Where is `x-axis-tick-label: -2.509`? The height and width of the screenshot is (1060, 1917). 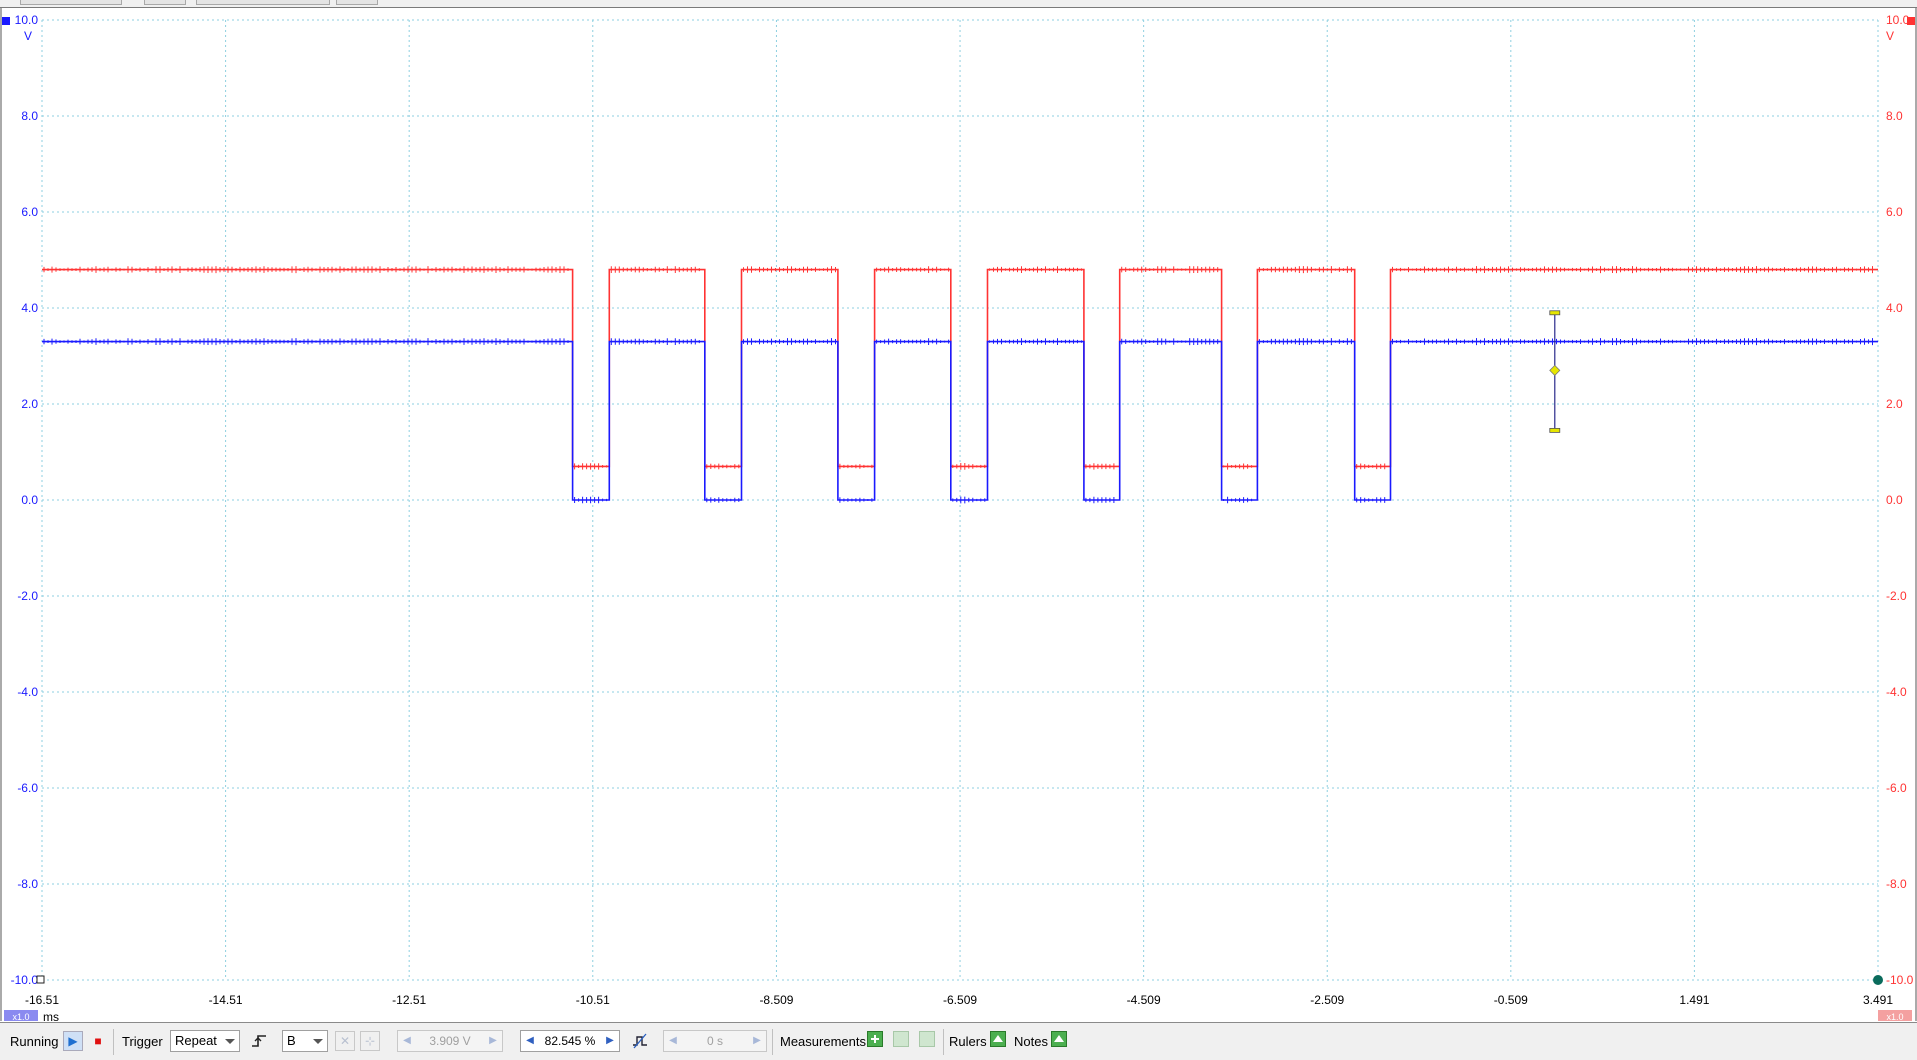 x-axis-tick-label: -2.509 is located at coordinates (1327, 1000).